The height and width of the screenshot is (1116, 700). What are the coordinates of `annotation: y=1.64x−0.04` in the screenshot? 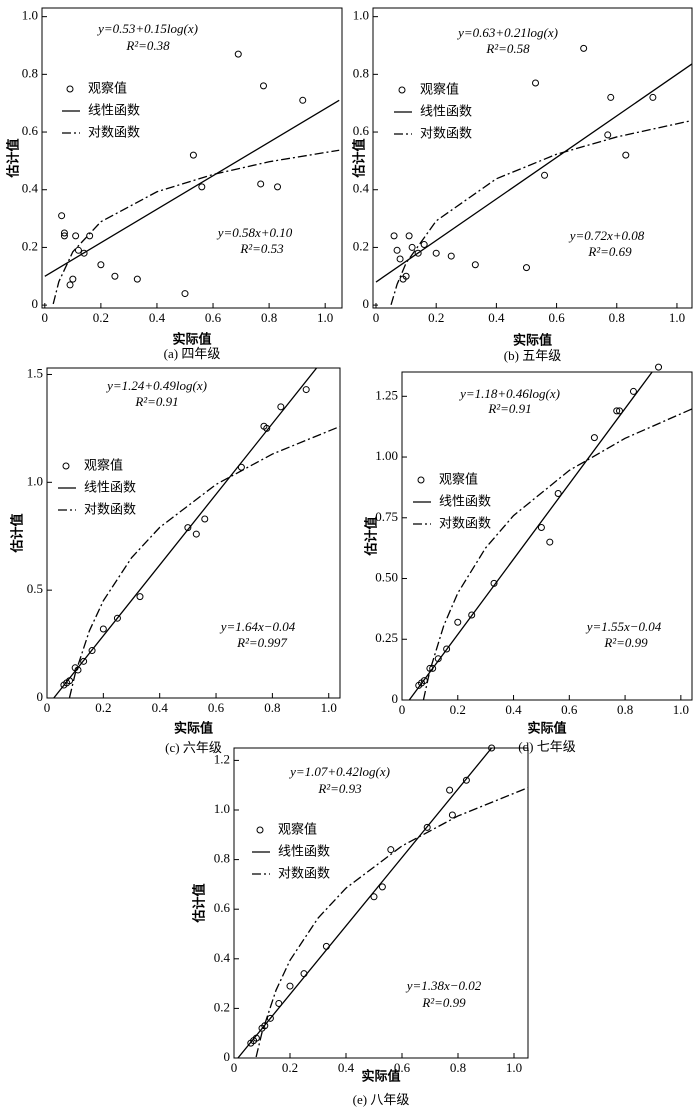 It's located at (257, 626).